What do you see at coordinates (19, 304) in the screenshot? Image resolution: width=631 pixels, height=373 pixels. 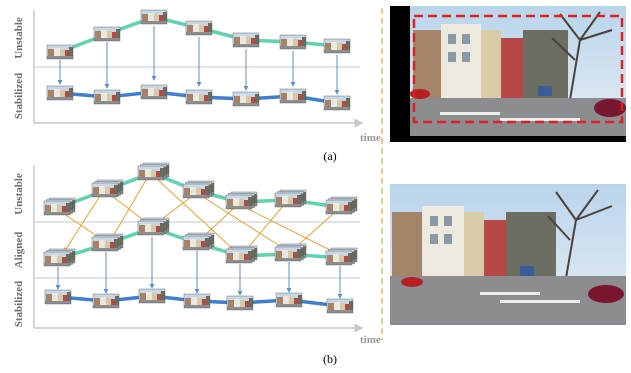 I see `panel-b-label-stabilized: Stabilized` at bounding box center [19, 304].